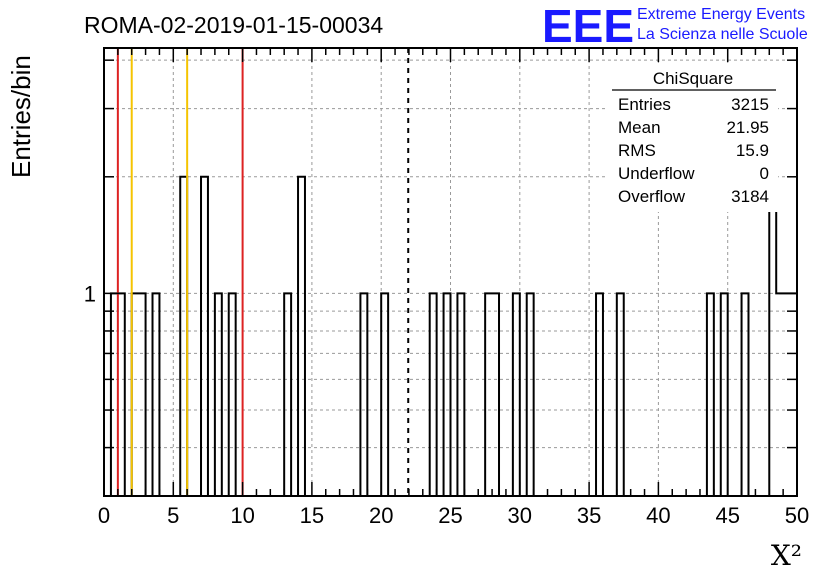 The height and width of the screenshot is (572, 836). Describe the element at coordinates (752, 150) in the screenshot. I see `stats-value: 15.9` at that location.